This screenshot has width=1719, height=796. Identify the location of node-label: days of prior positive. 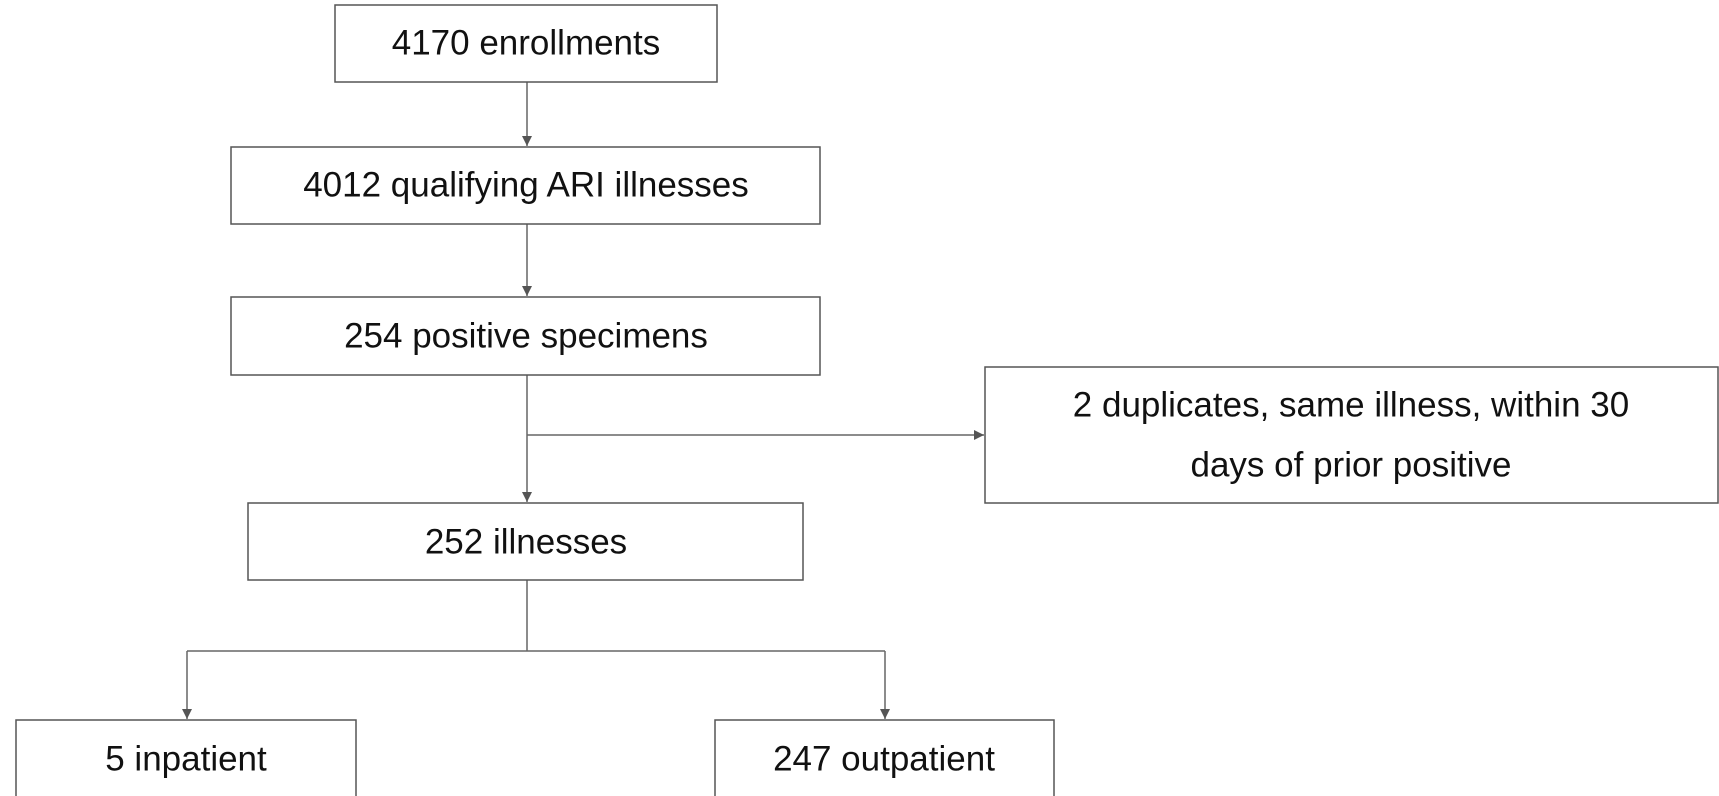
(1351, 464).